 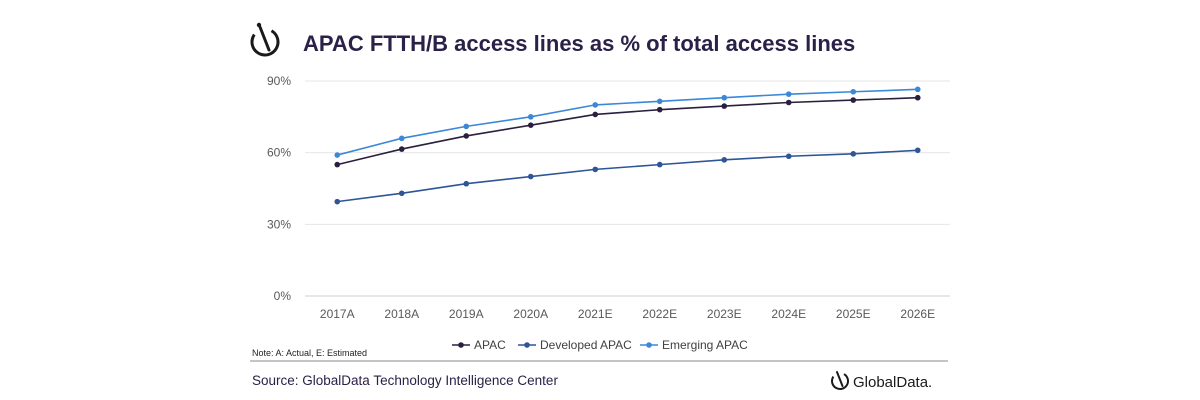 I want to click on x-tick-label: 2025E, so click(x=853, y=314).